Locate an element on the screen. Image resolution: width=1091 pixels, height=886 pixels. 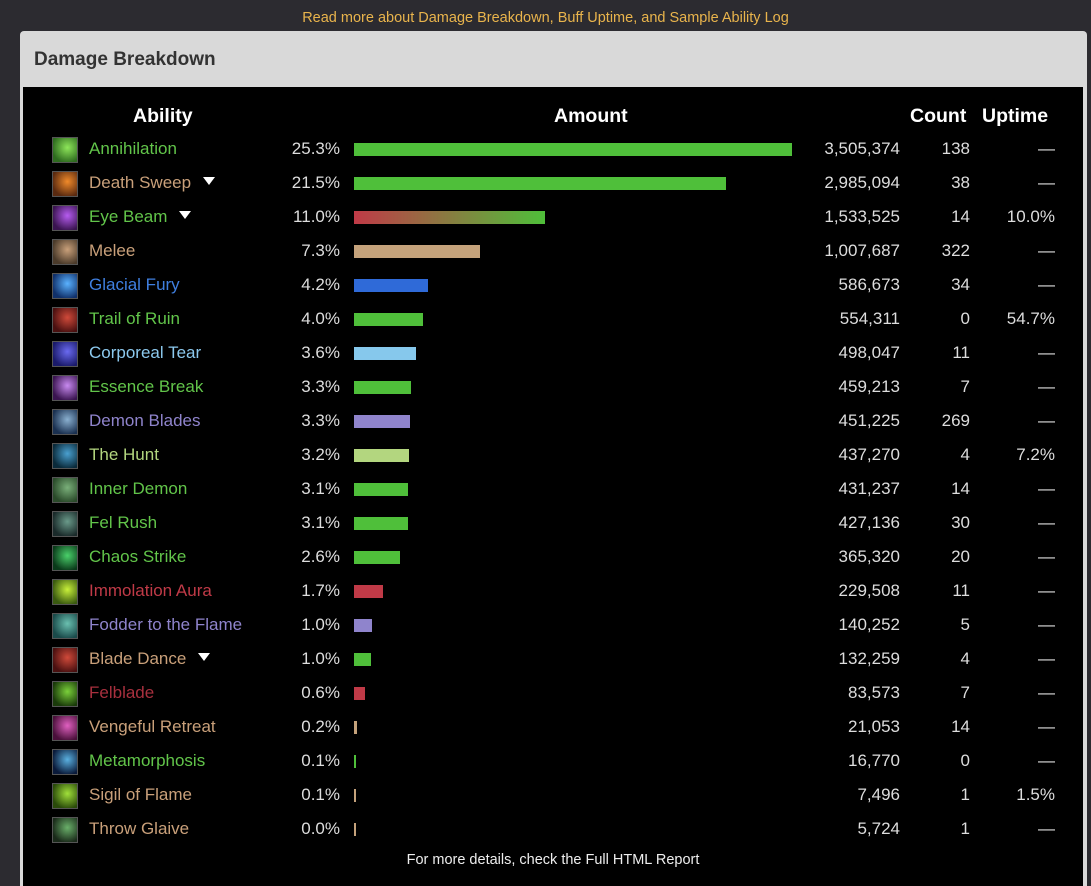
immolation-aura-icon is located at coordinates (65, 592).